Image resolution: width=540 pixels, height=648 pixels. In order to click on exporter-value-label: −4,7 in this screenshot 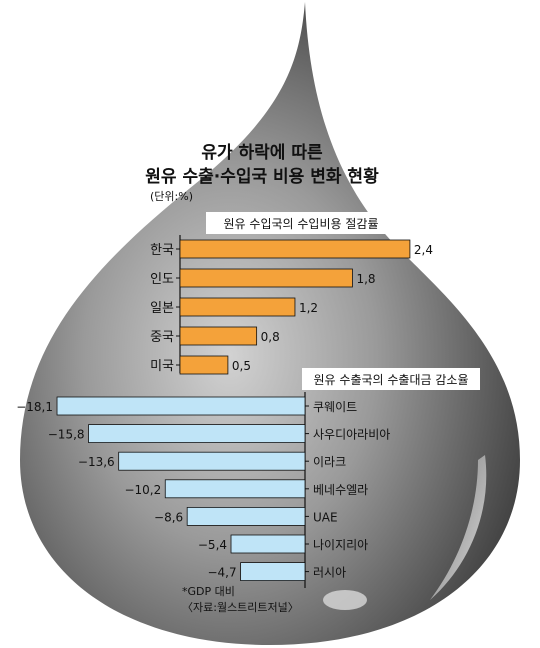, I will do `click(221, 573)`.